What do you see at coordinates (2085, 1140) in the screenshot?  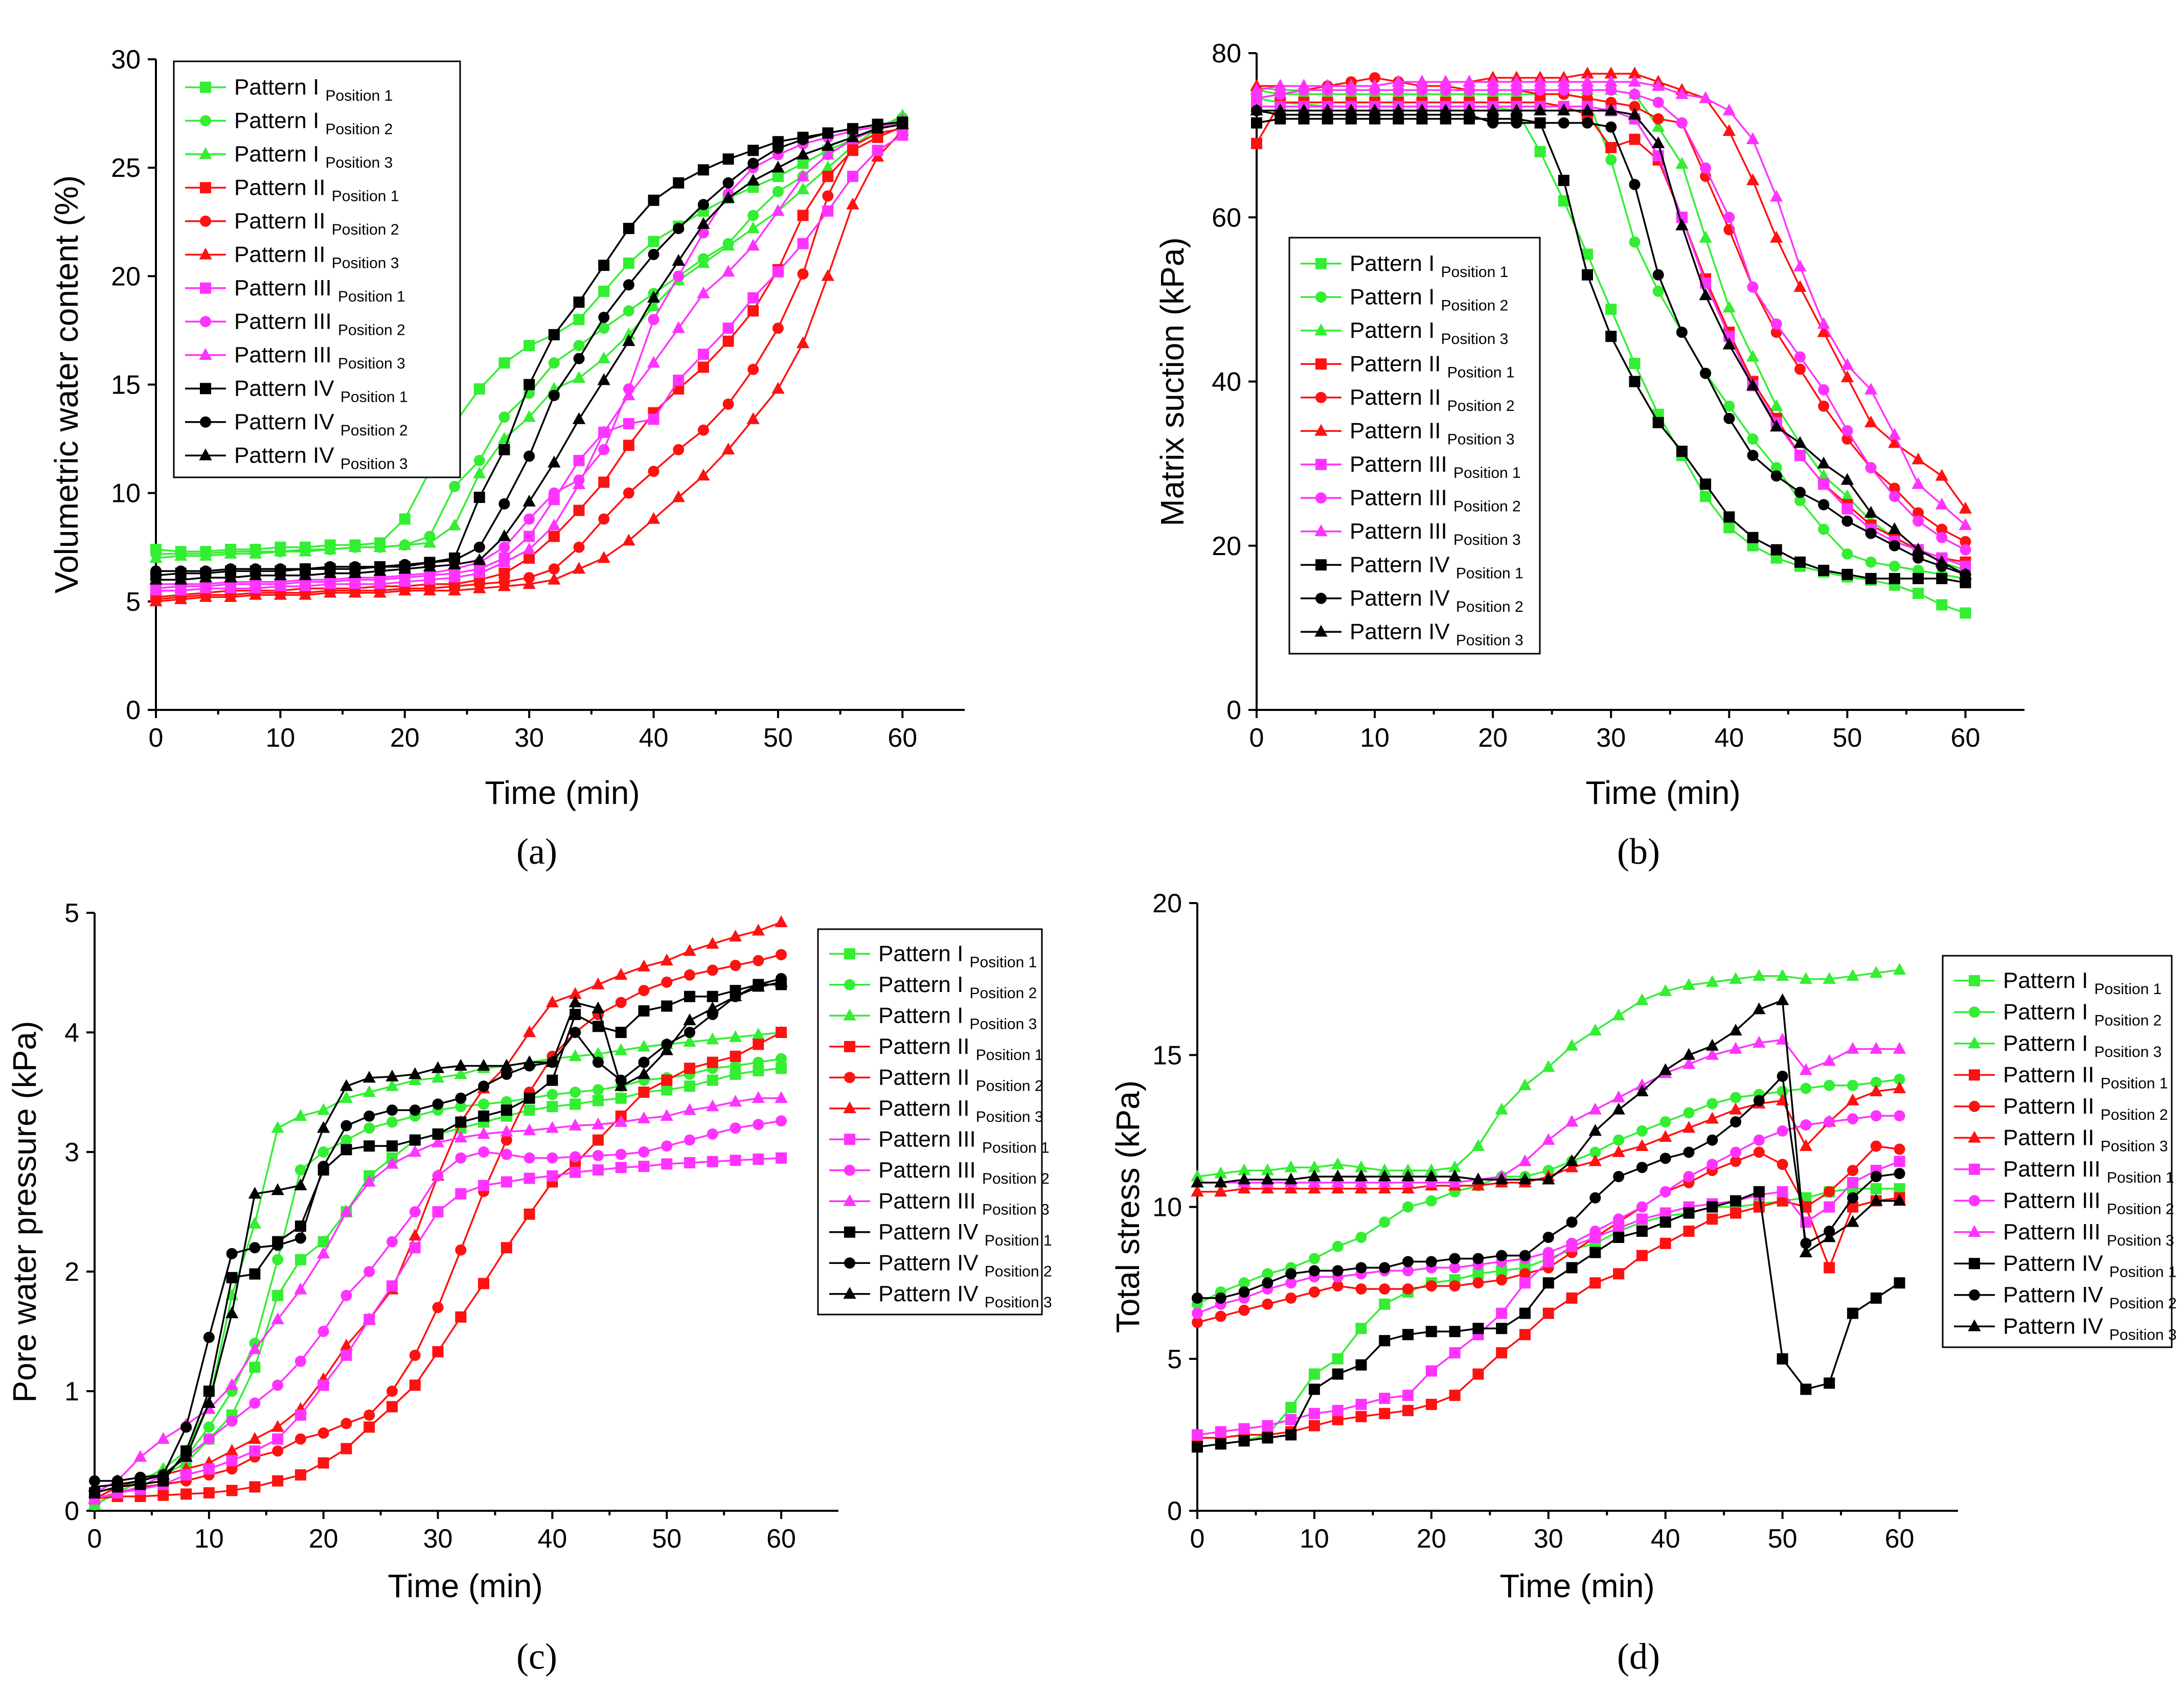 I see `legend-entry: Pattern II Position 3` at bounding box center [2085, 1140].